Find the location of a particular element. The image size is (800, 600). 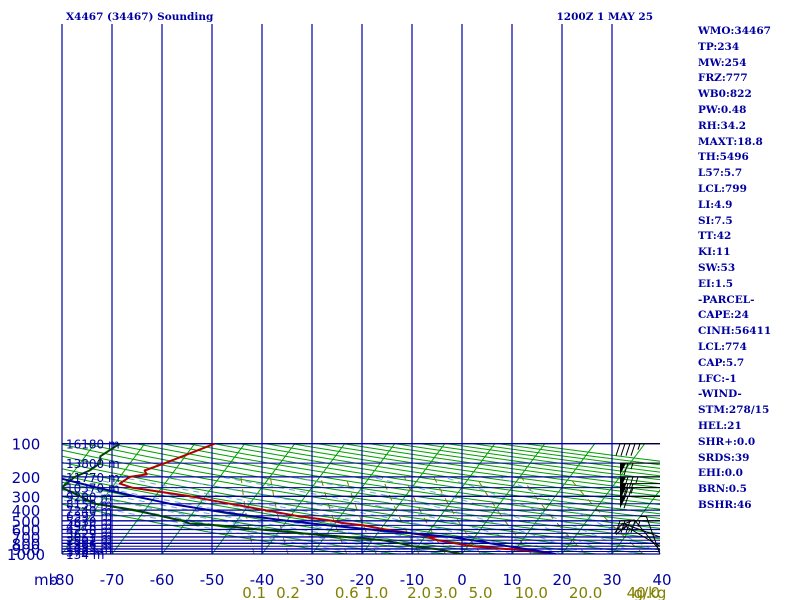

stat-line: LCL:774 is located at coordinates (722, 346).